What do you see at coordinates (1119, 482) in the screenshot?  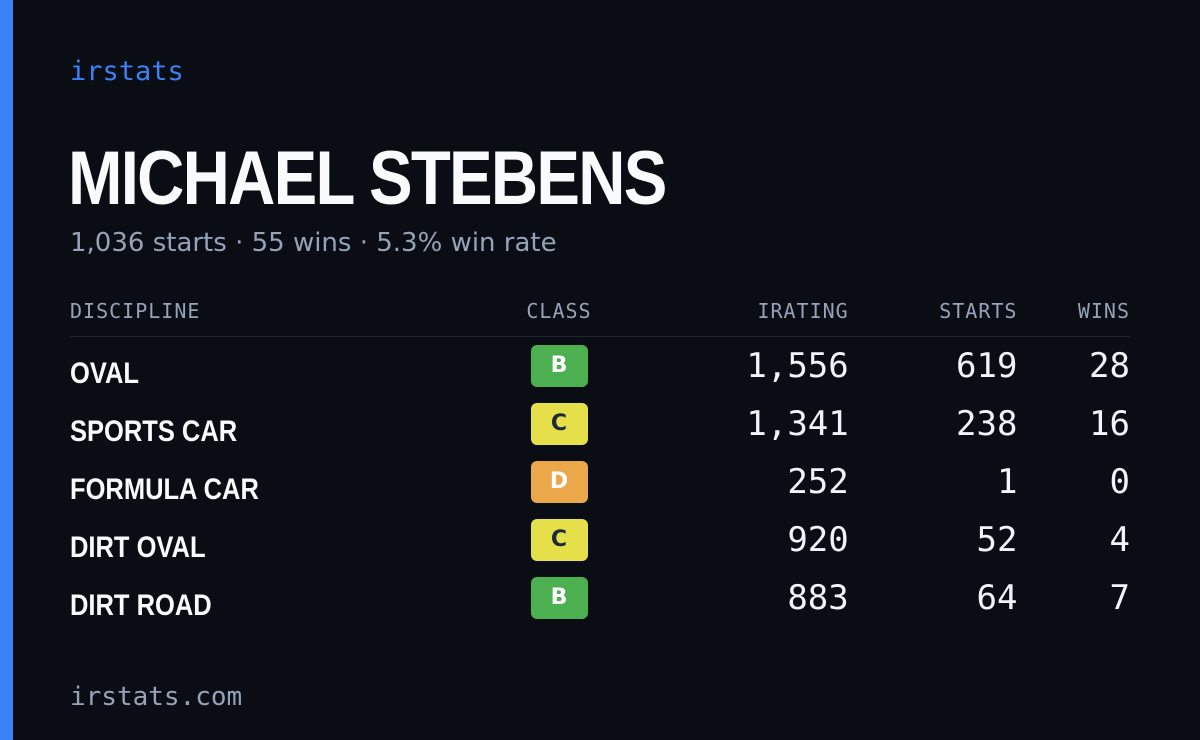 I see `stat-value: 0` at bounding box center [1119, 482].